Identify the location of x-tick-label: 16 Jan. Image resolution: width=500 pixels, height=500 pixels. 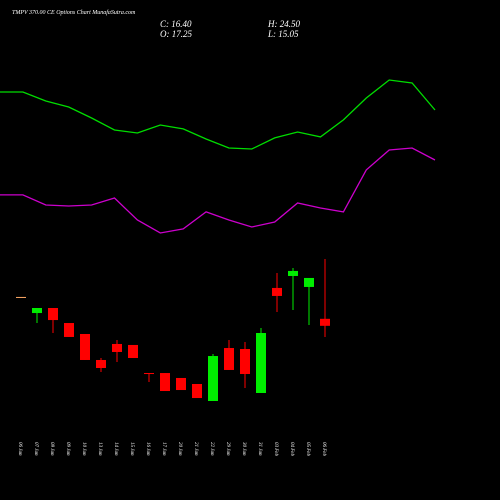
(147, 449).